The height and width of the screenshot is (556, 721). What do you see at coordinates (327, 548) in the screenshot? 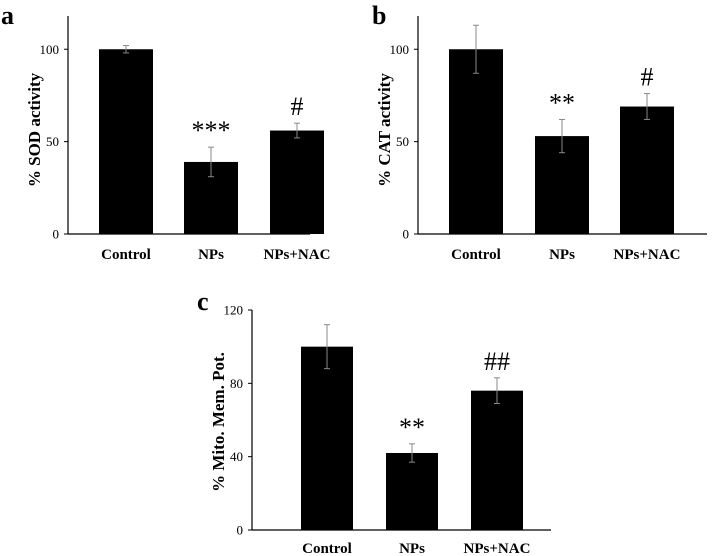
I see `category-label-c-0: Control` at bounding box center [327, 548].